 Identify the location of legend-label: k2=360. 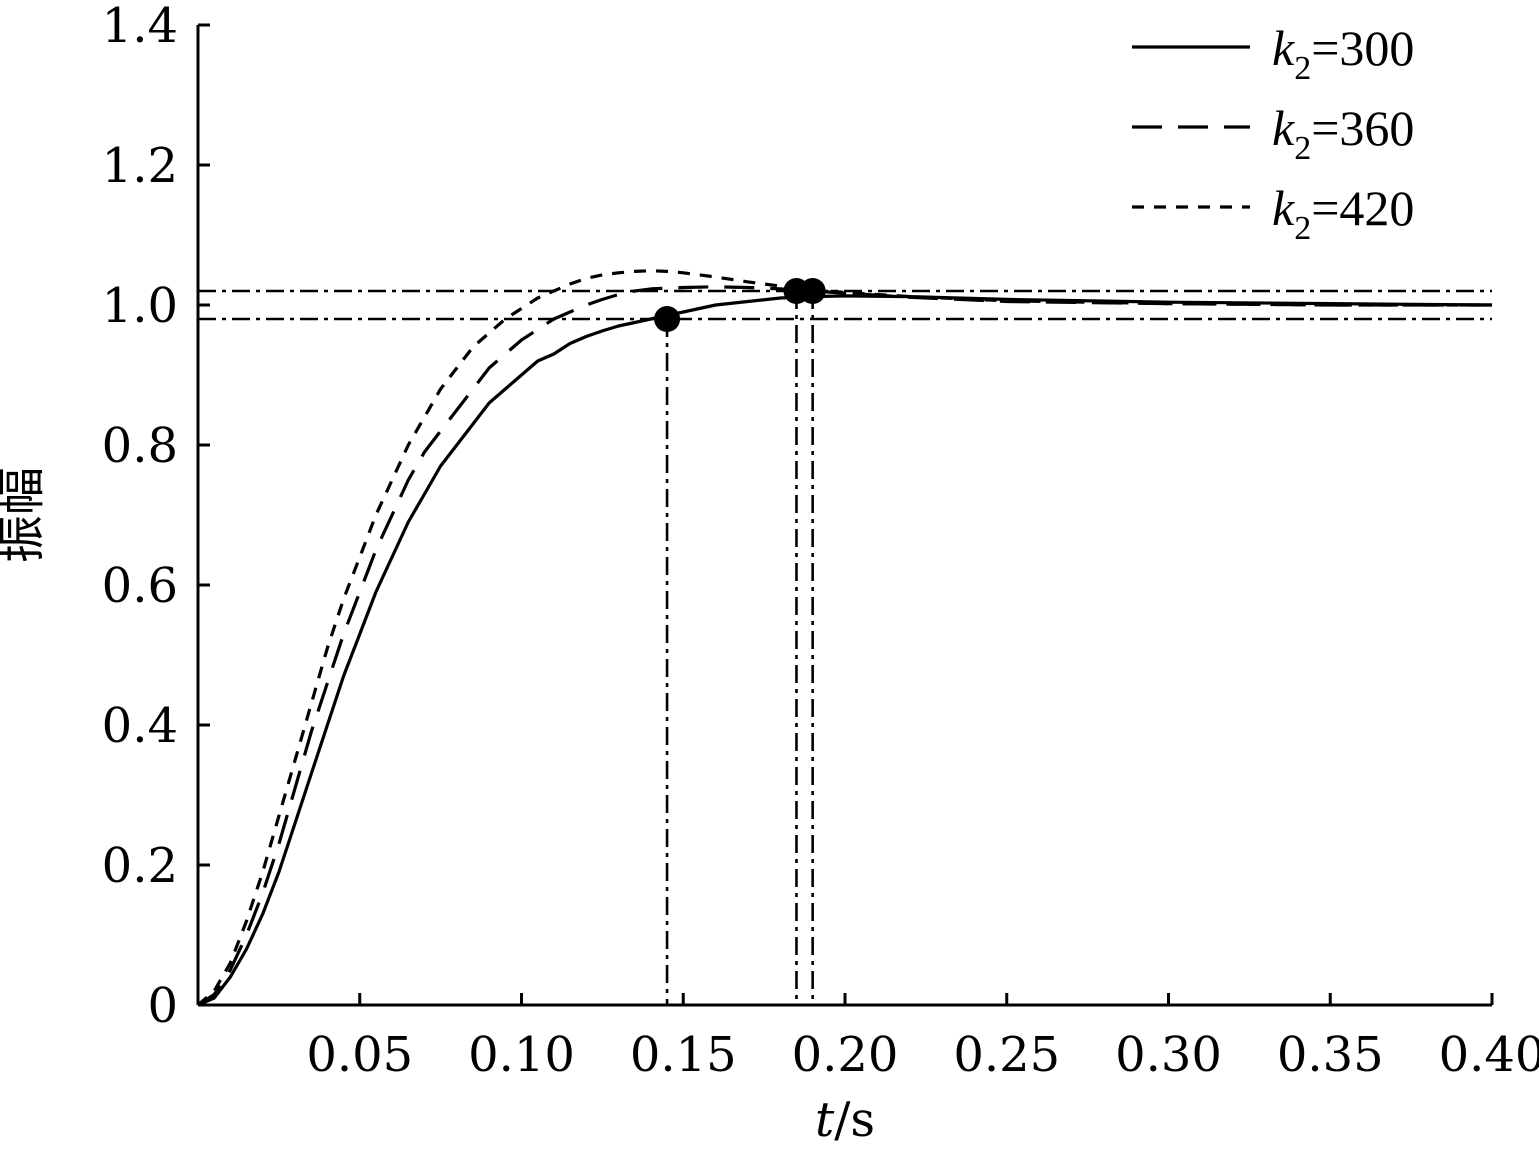
(1343, 133).